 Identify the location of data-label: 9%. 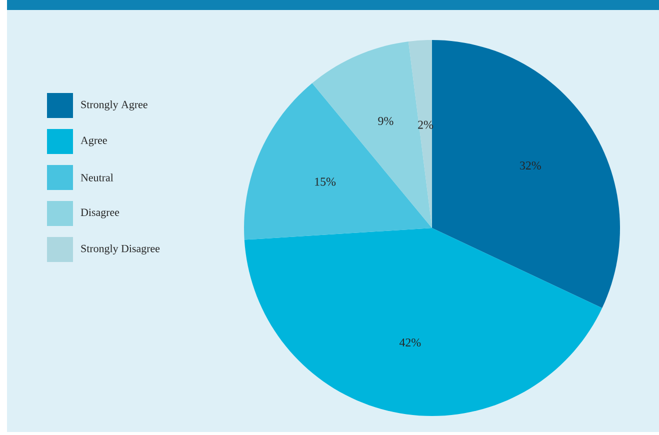
(386, 121).